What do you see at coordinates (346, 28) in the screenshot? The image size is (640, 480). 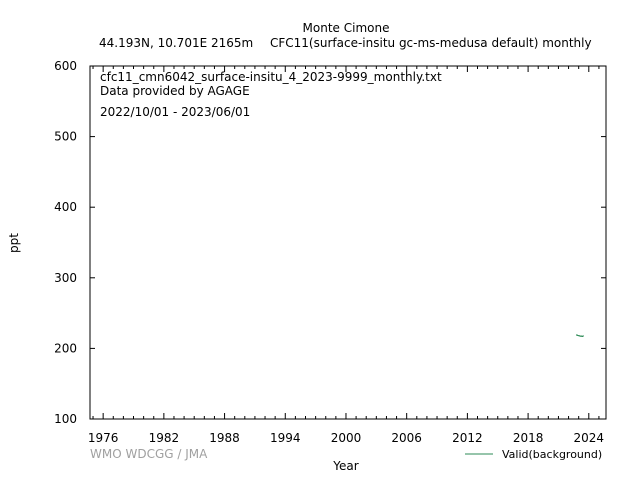 I see `chart-title-station: Monte Cimone` at bounding box center [346, 28].